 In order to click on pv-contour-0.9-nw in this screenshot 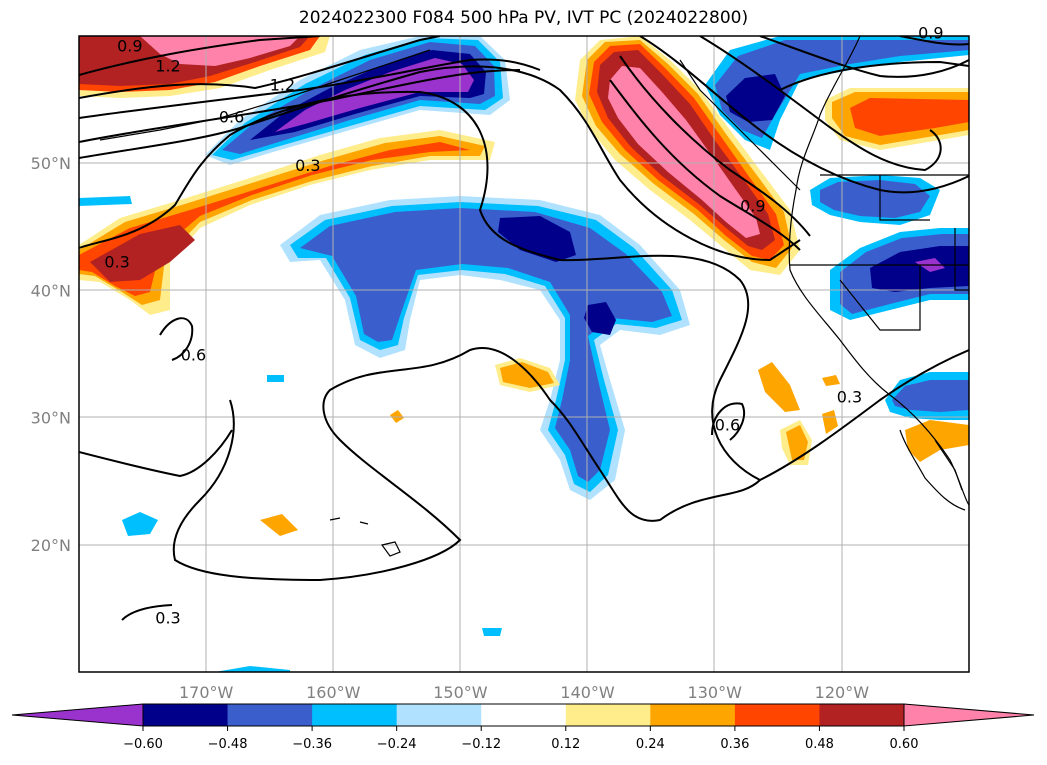, I will do `click(200, 56)`.